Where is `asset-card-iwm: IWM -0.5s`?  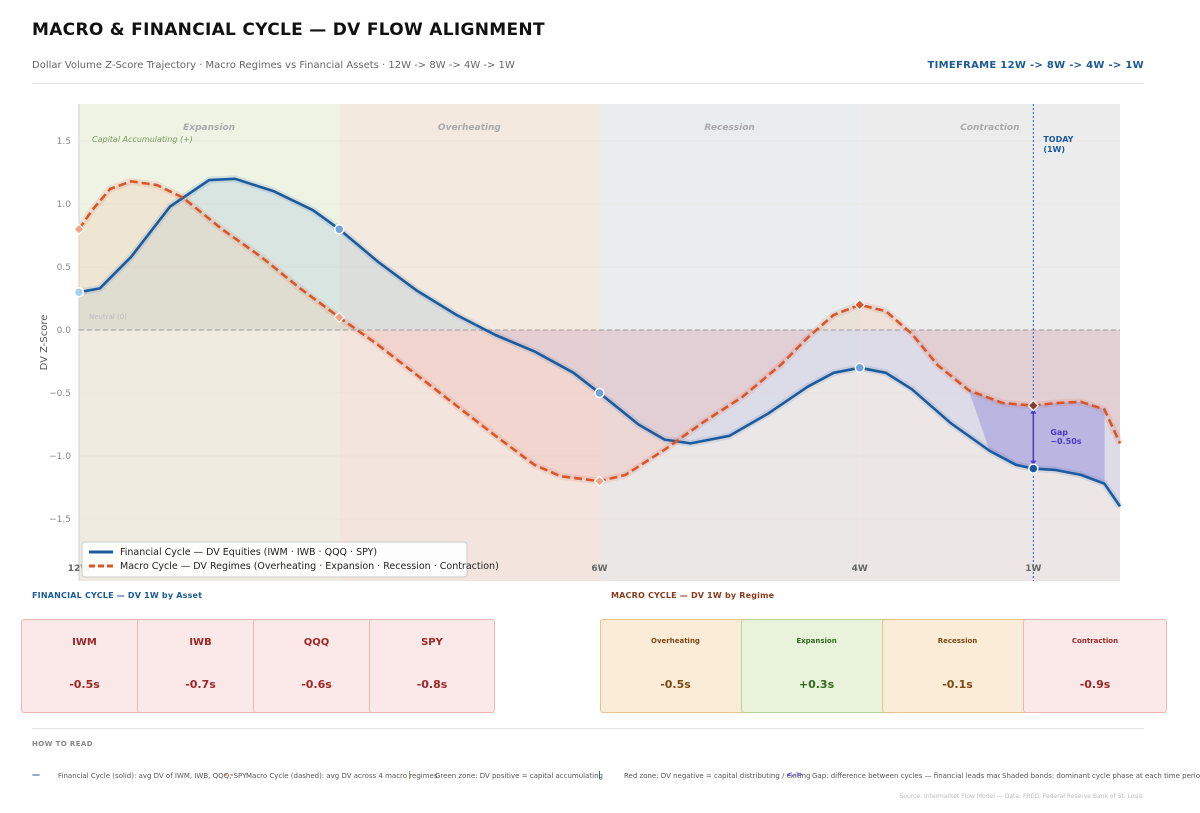
asset-card-iwm: IWM -0.5s is located at coordinates (84, 666).